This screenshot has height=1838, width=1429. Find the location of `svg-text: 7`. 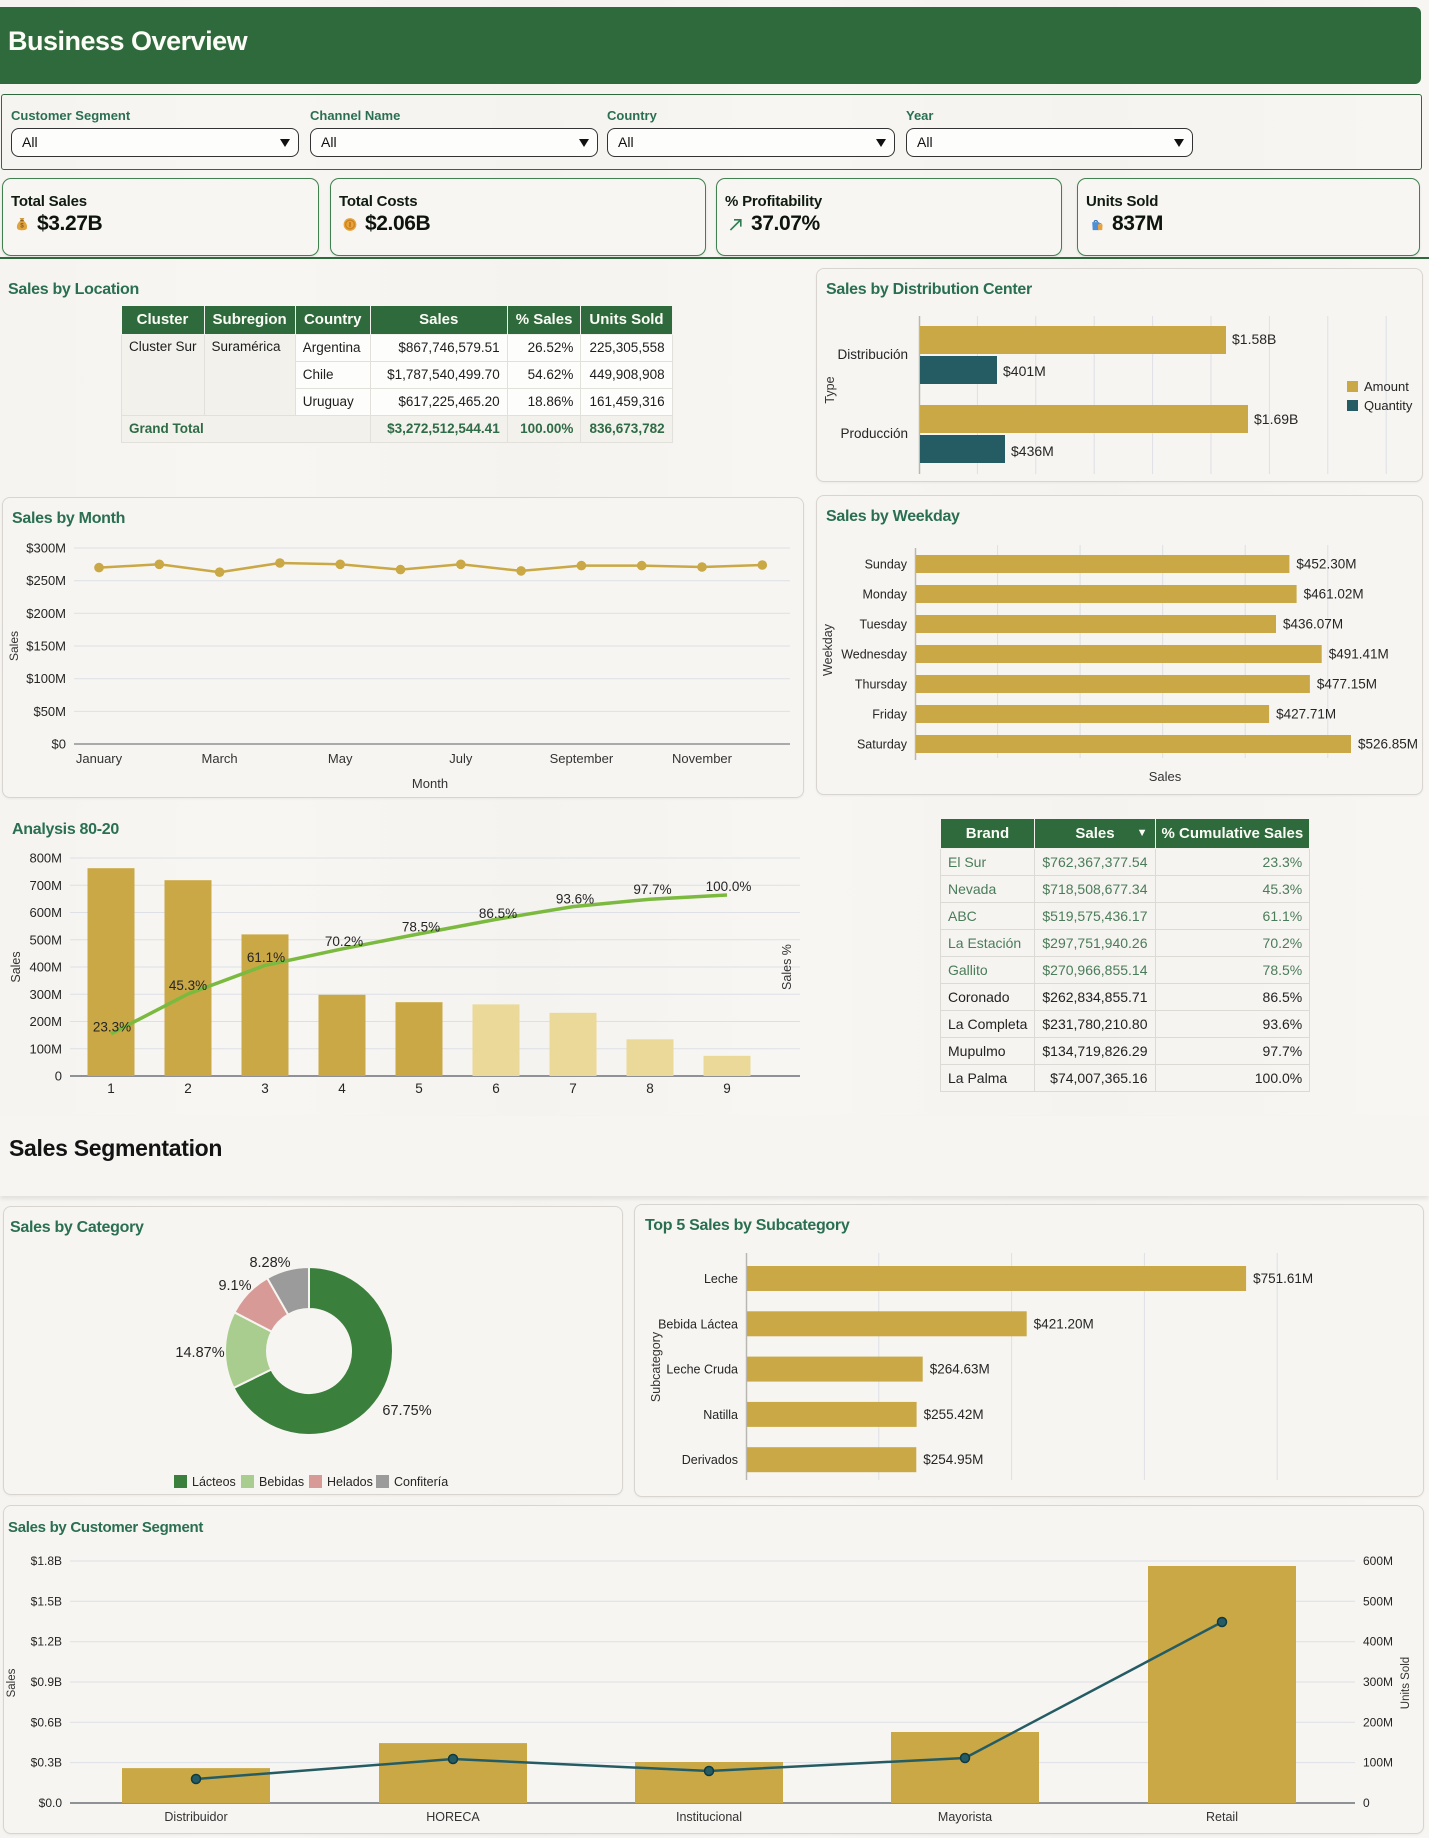

svg-text: 7 is located at coordinates (573, 1088).